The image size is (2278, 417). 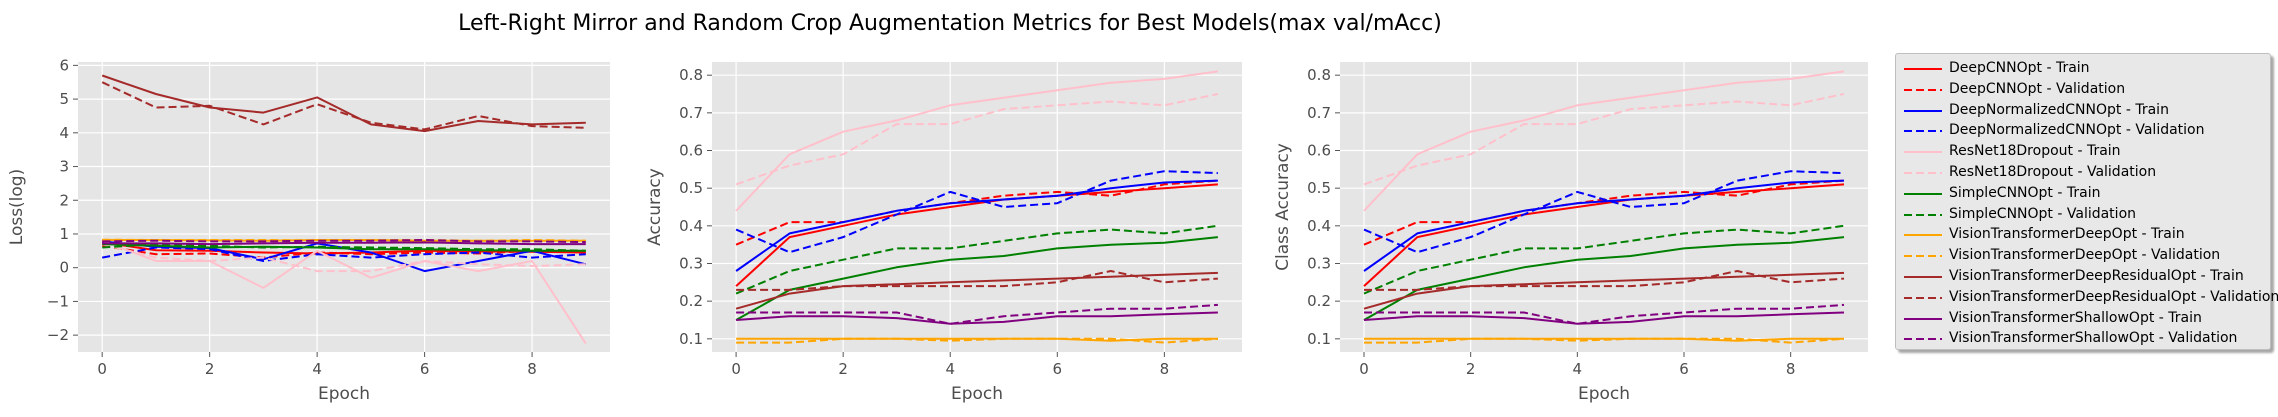 I want to click on y-tick-label: 2, so click(x=64, y=200).